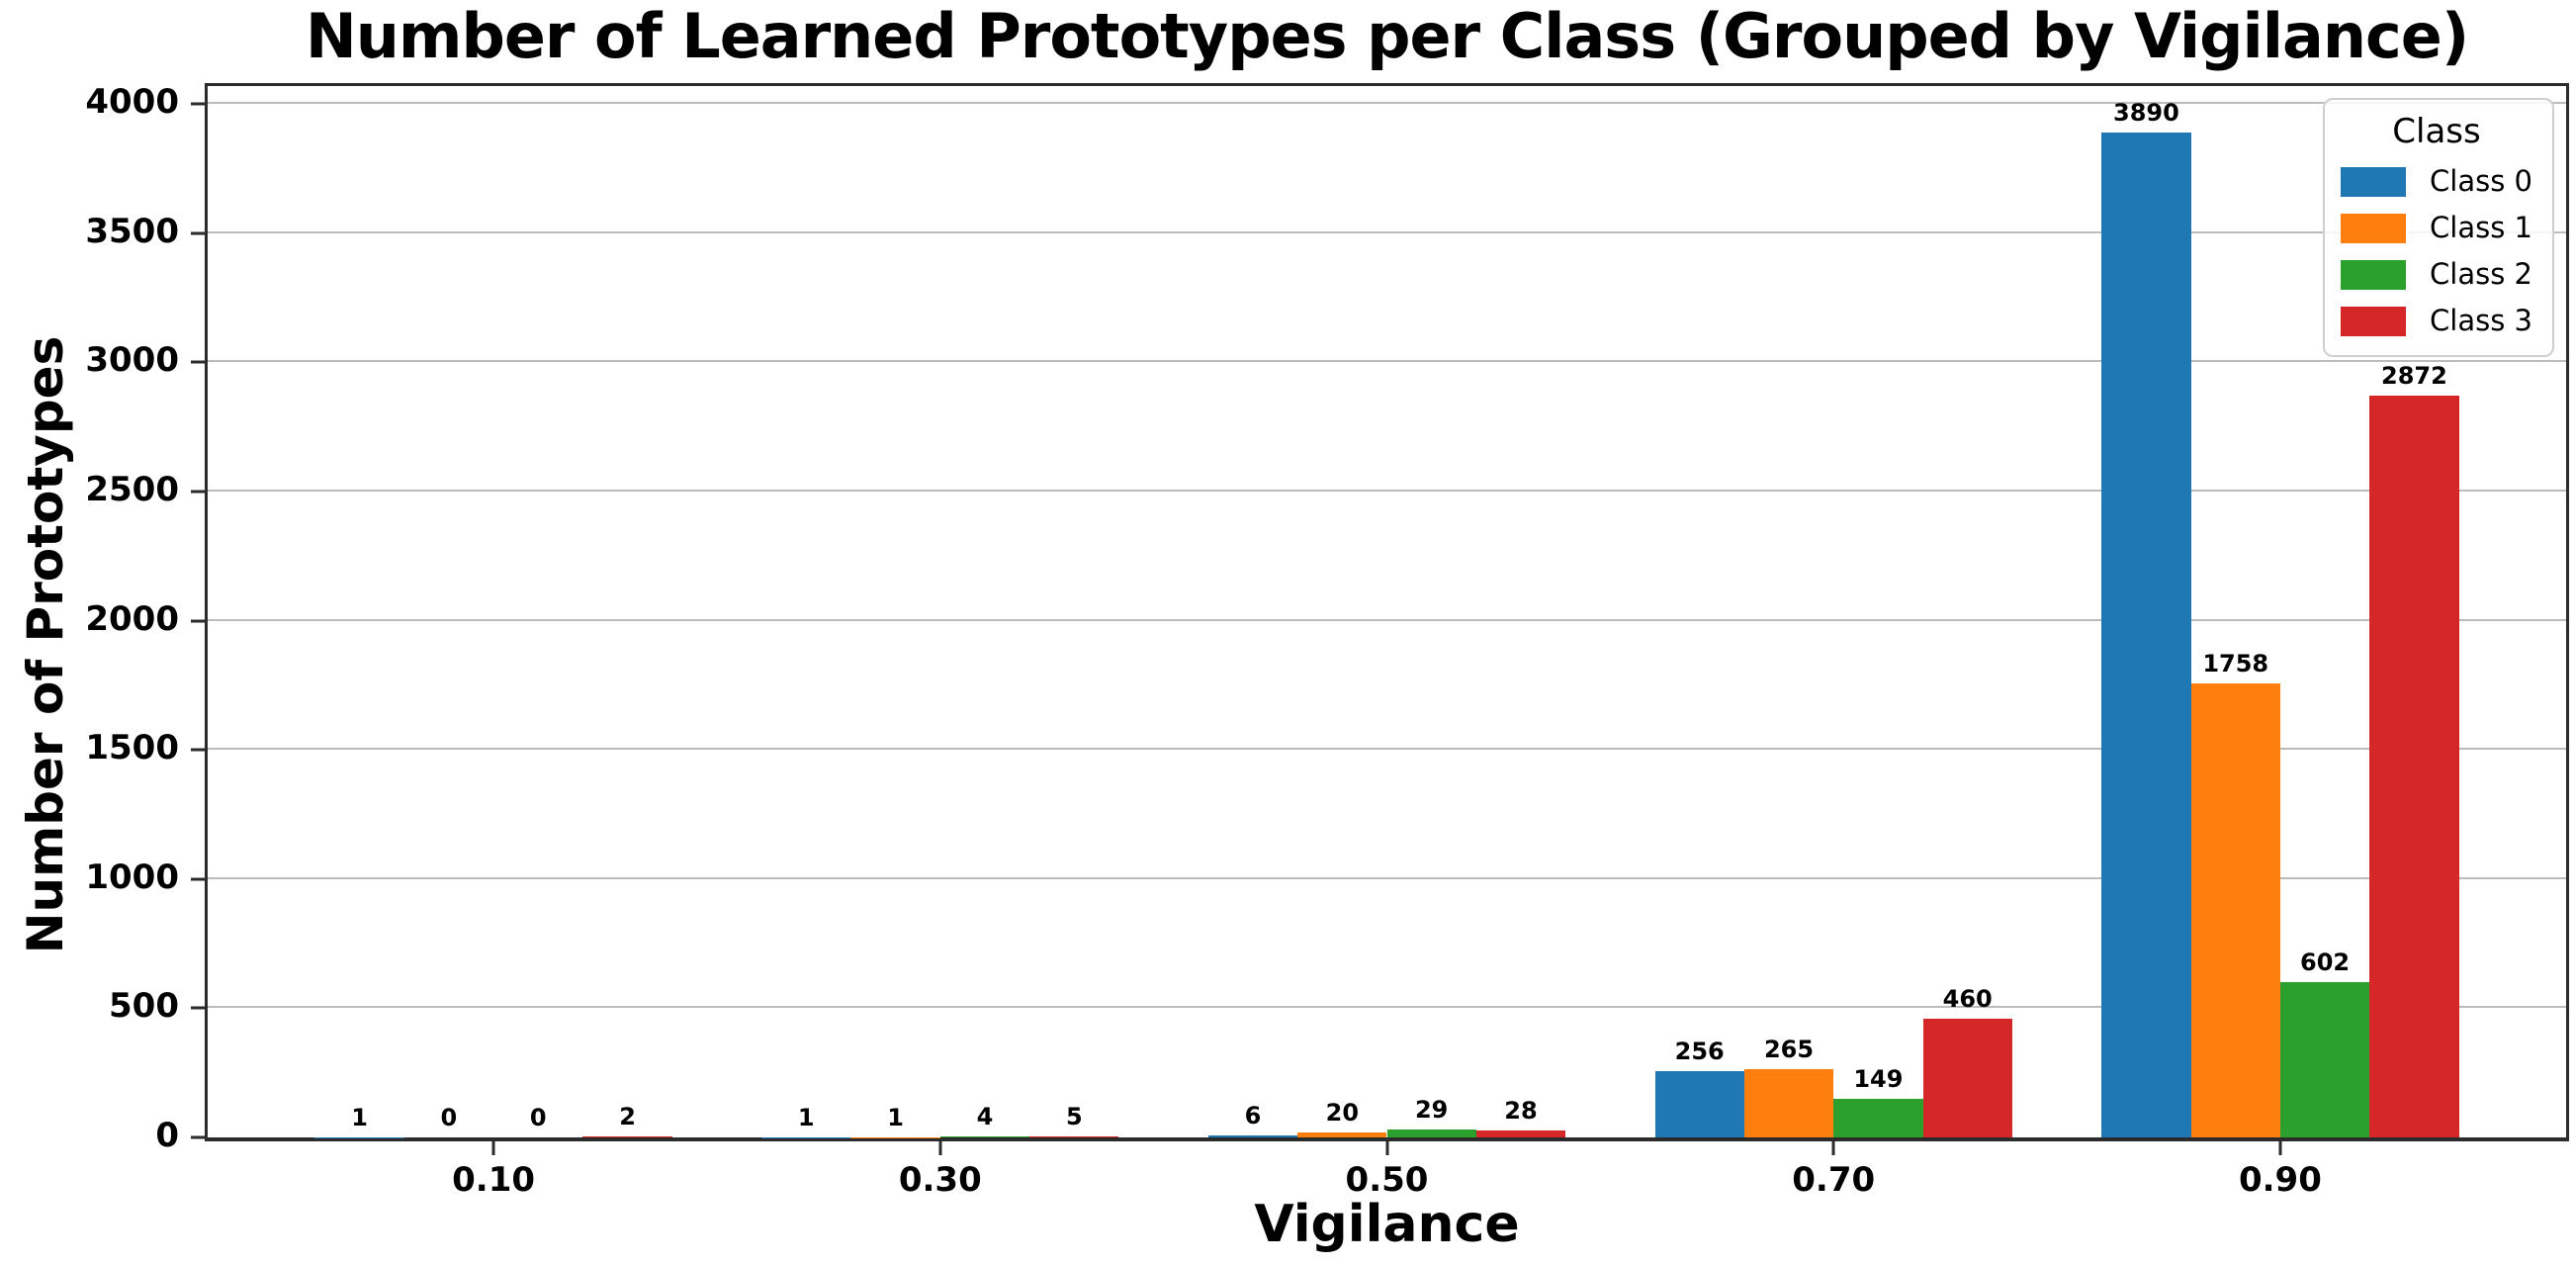  Describe the element at coordinates (1253, 1116) in the screenshot. I see `bar-label-class-0-0-50: 6` at that location.